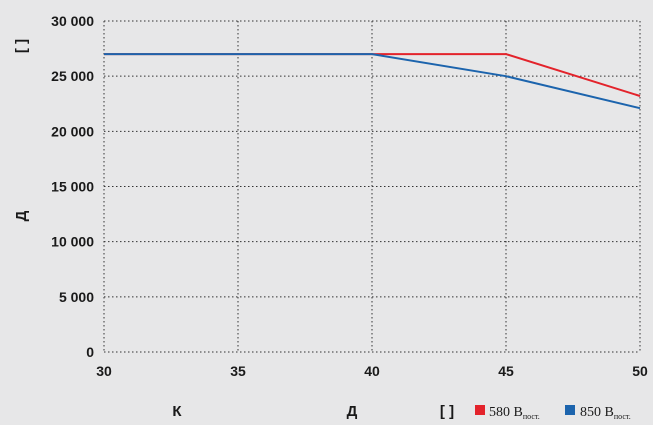 This screenshot has width=653, height=425. Describe the element at coordinates (72, 131) in the screenshot. I see `y-tick-label: 20 000` at that location.